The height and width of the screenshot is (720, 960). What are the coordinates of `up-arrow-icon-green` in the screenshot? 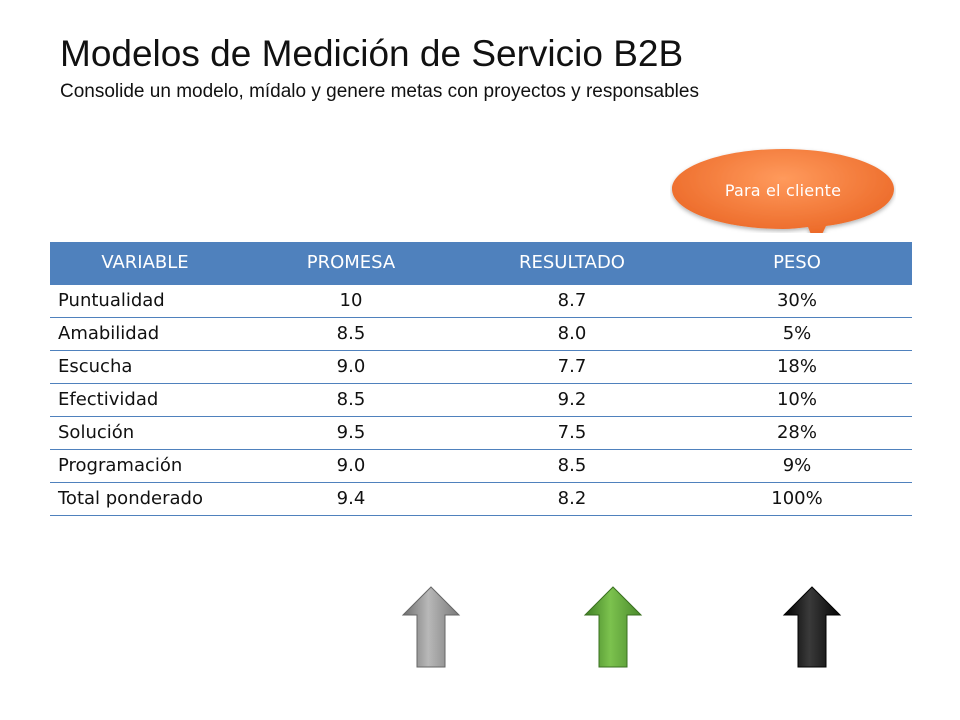 It's located at (613, 627).